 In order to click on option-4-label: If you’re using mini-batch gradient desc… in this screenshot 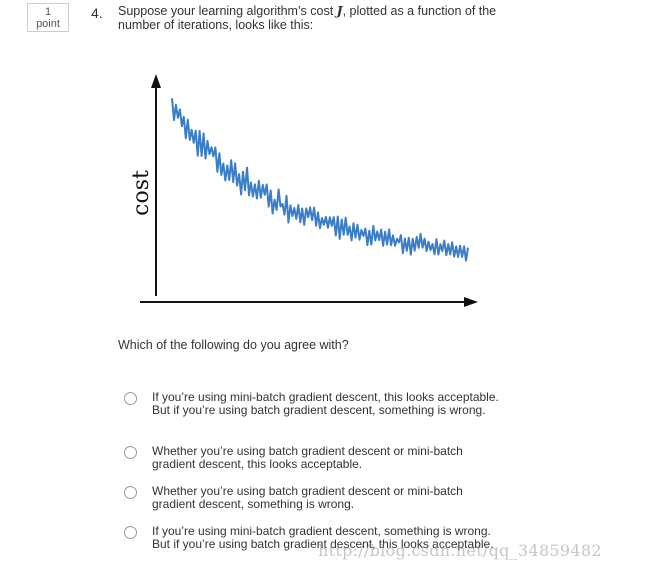, I will do `click(323, 537)`.